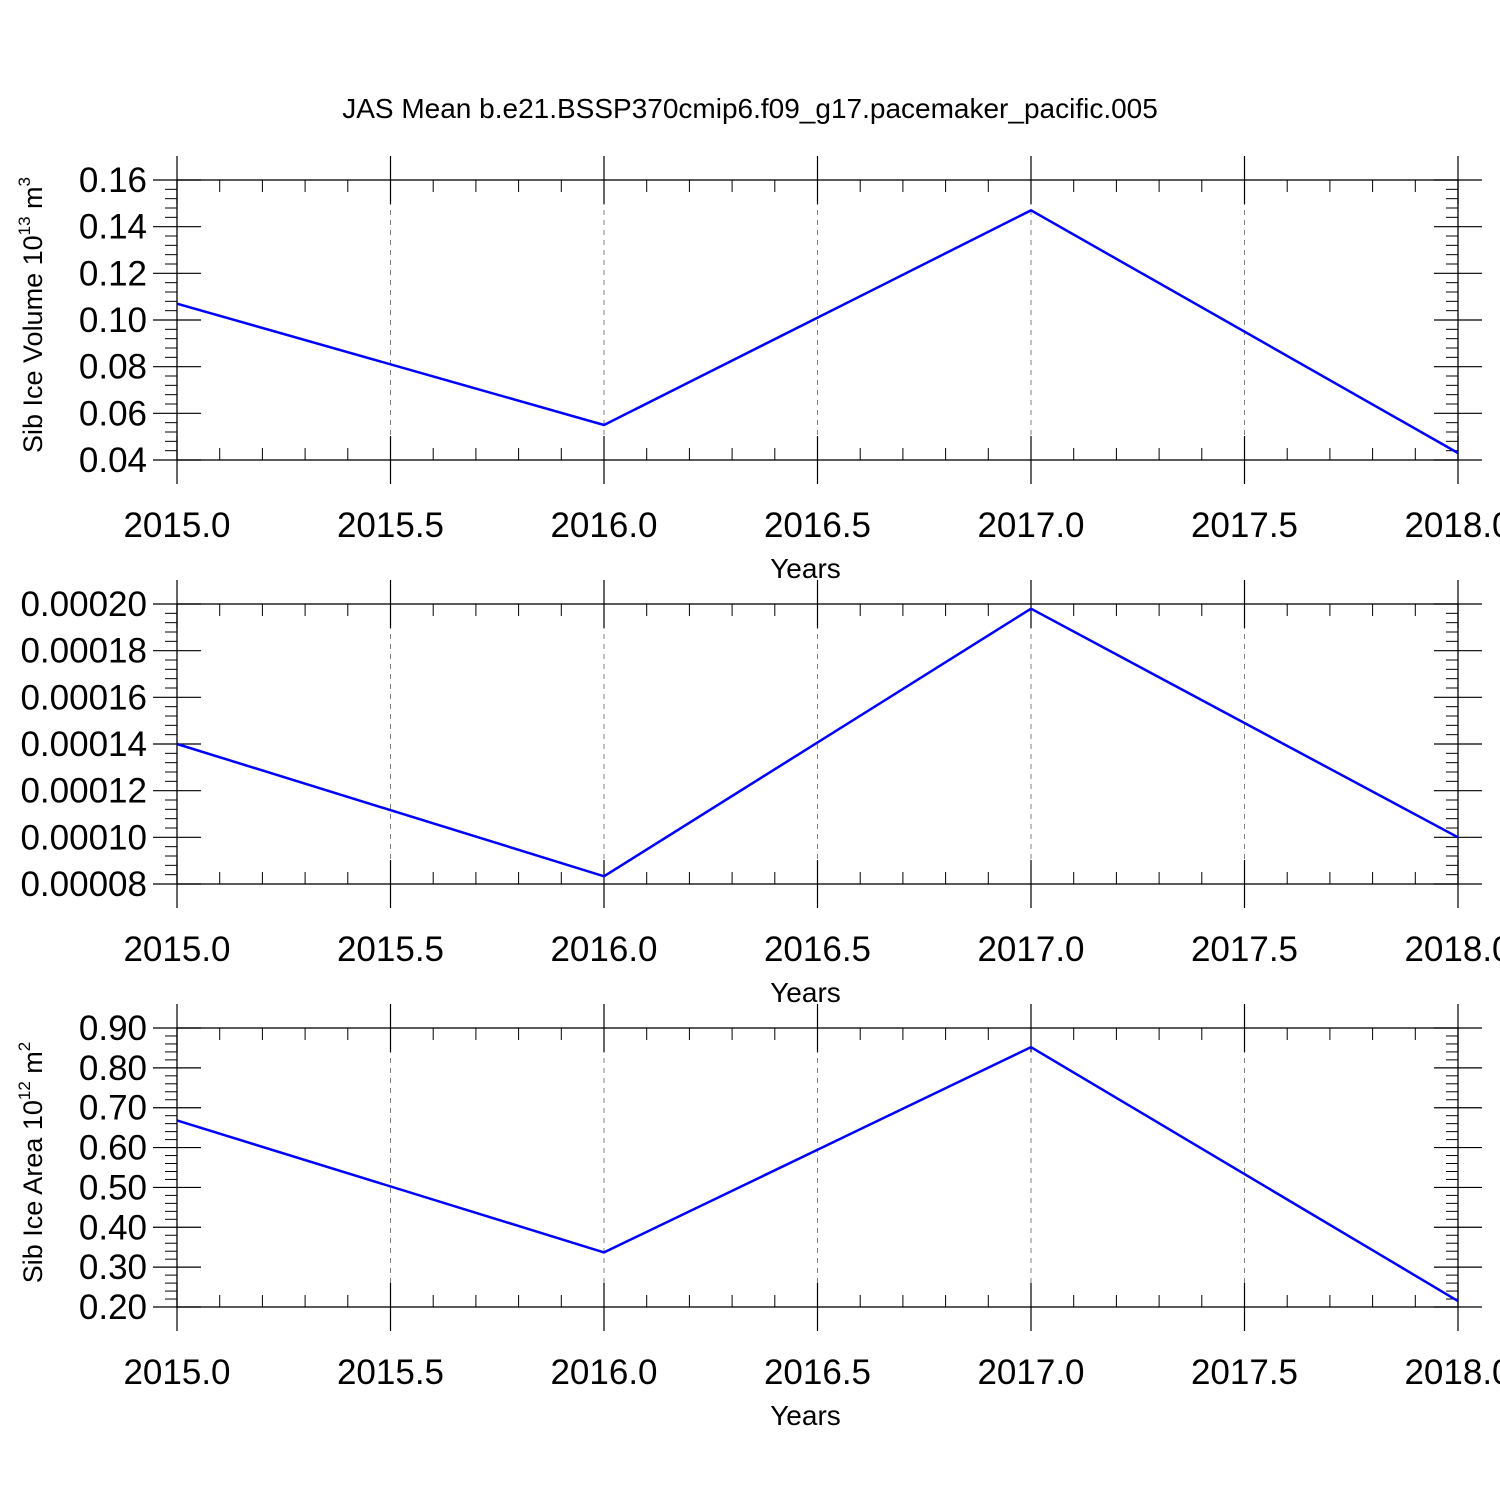 The image size is (1500, 1500). I want to click on y-axis-label-superscript: 3, so click(24, 181).